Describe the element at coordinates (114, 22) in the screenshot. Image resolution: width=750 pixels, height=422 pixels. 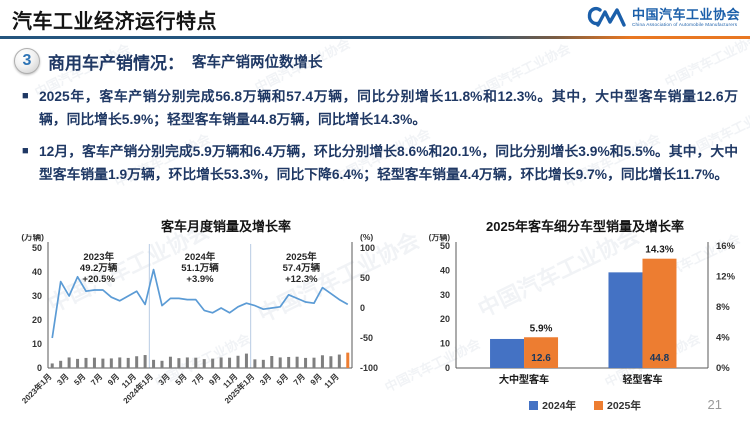
I see `page-title: 汽车工业经济运行特点` at that location.